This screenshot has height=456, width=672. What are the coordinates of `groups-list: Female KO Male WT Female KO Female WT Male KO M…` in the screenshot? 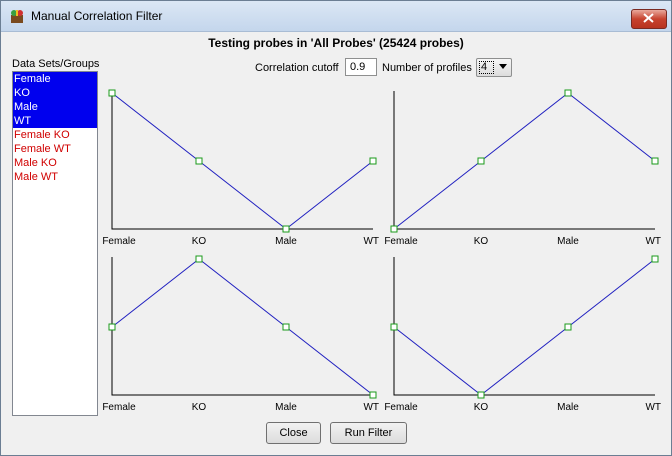 It's located at (55, 243).